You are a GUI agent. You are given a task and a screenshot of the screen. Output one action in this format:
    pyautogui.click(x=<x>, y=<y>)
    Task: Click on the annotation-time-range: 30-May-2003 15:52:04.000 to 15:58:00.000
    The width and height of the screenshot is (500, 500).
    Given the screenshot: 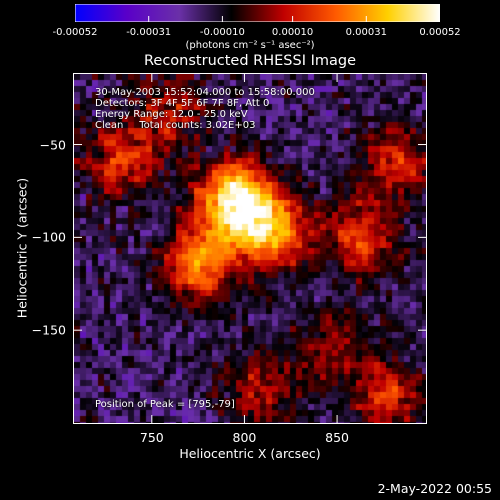 What is the action you would take?
    pyautogui.click(x=205, y=92)
    